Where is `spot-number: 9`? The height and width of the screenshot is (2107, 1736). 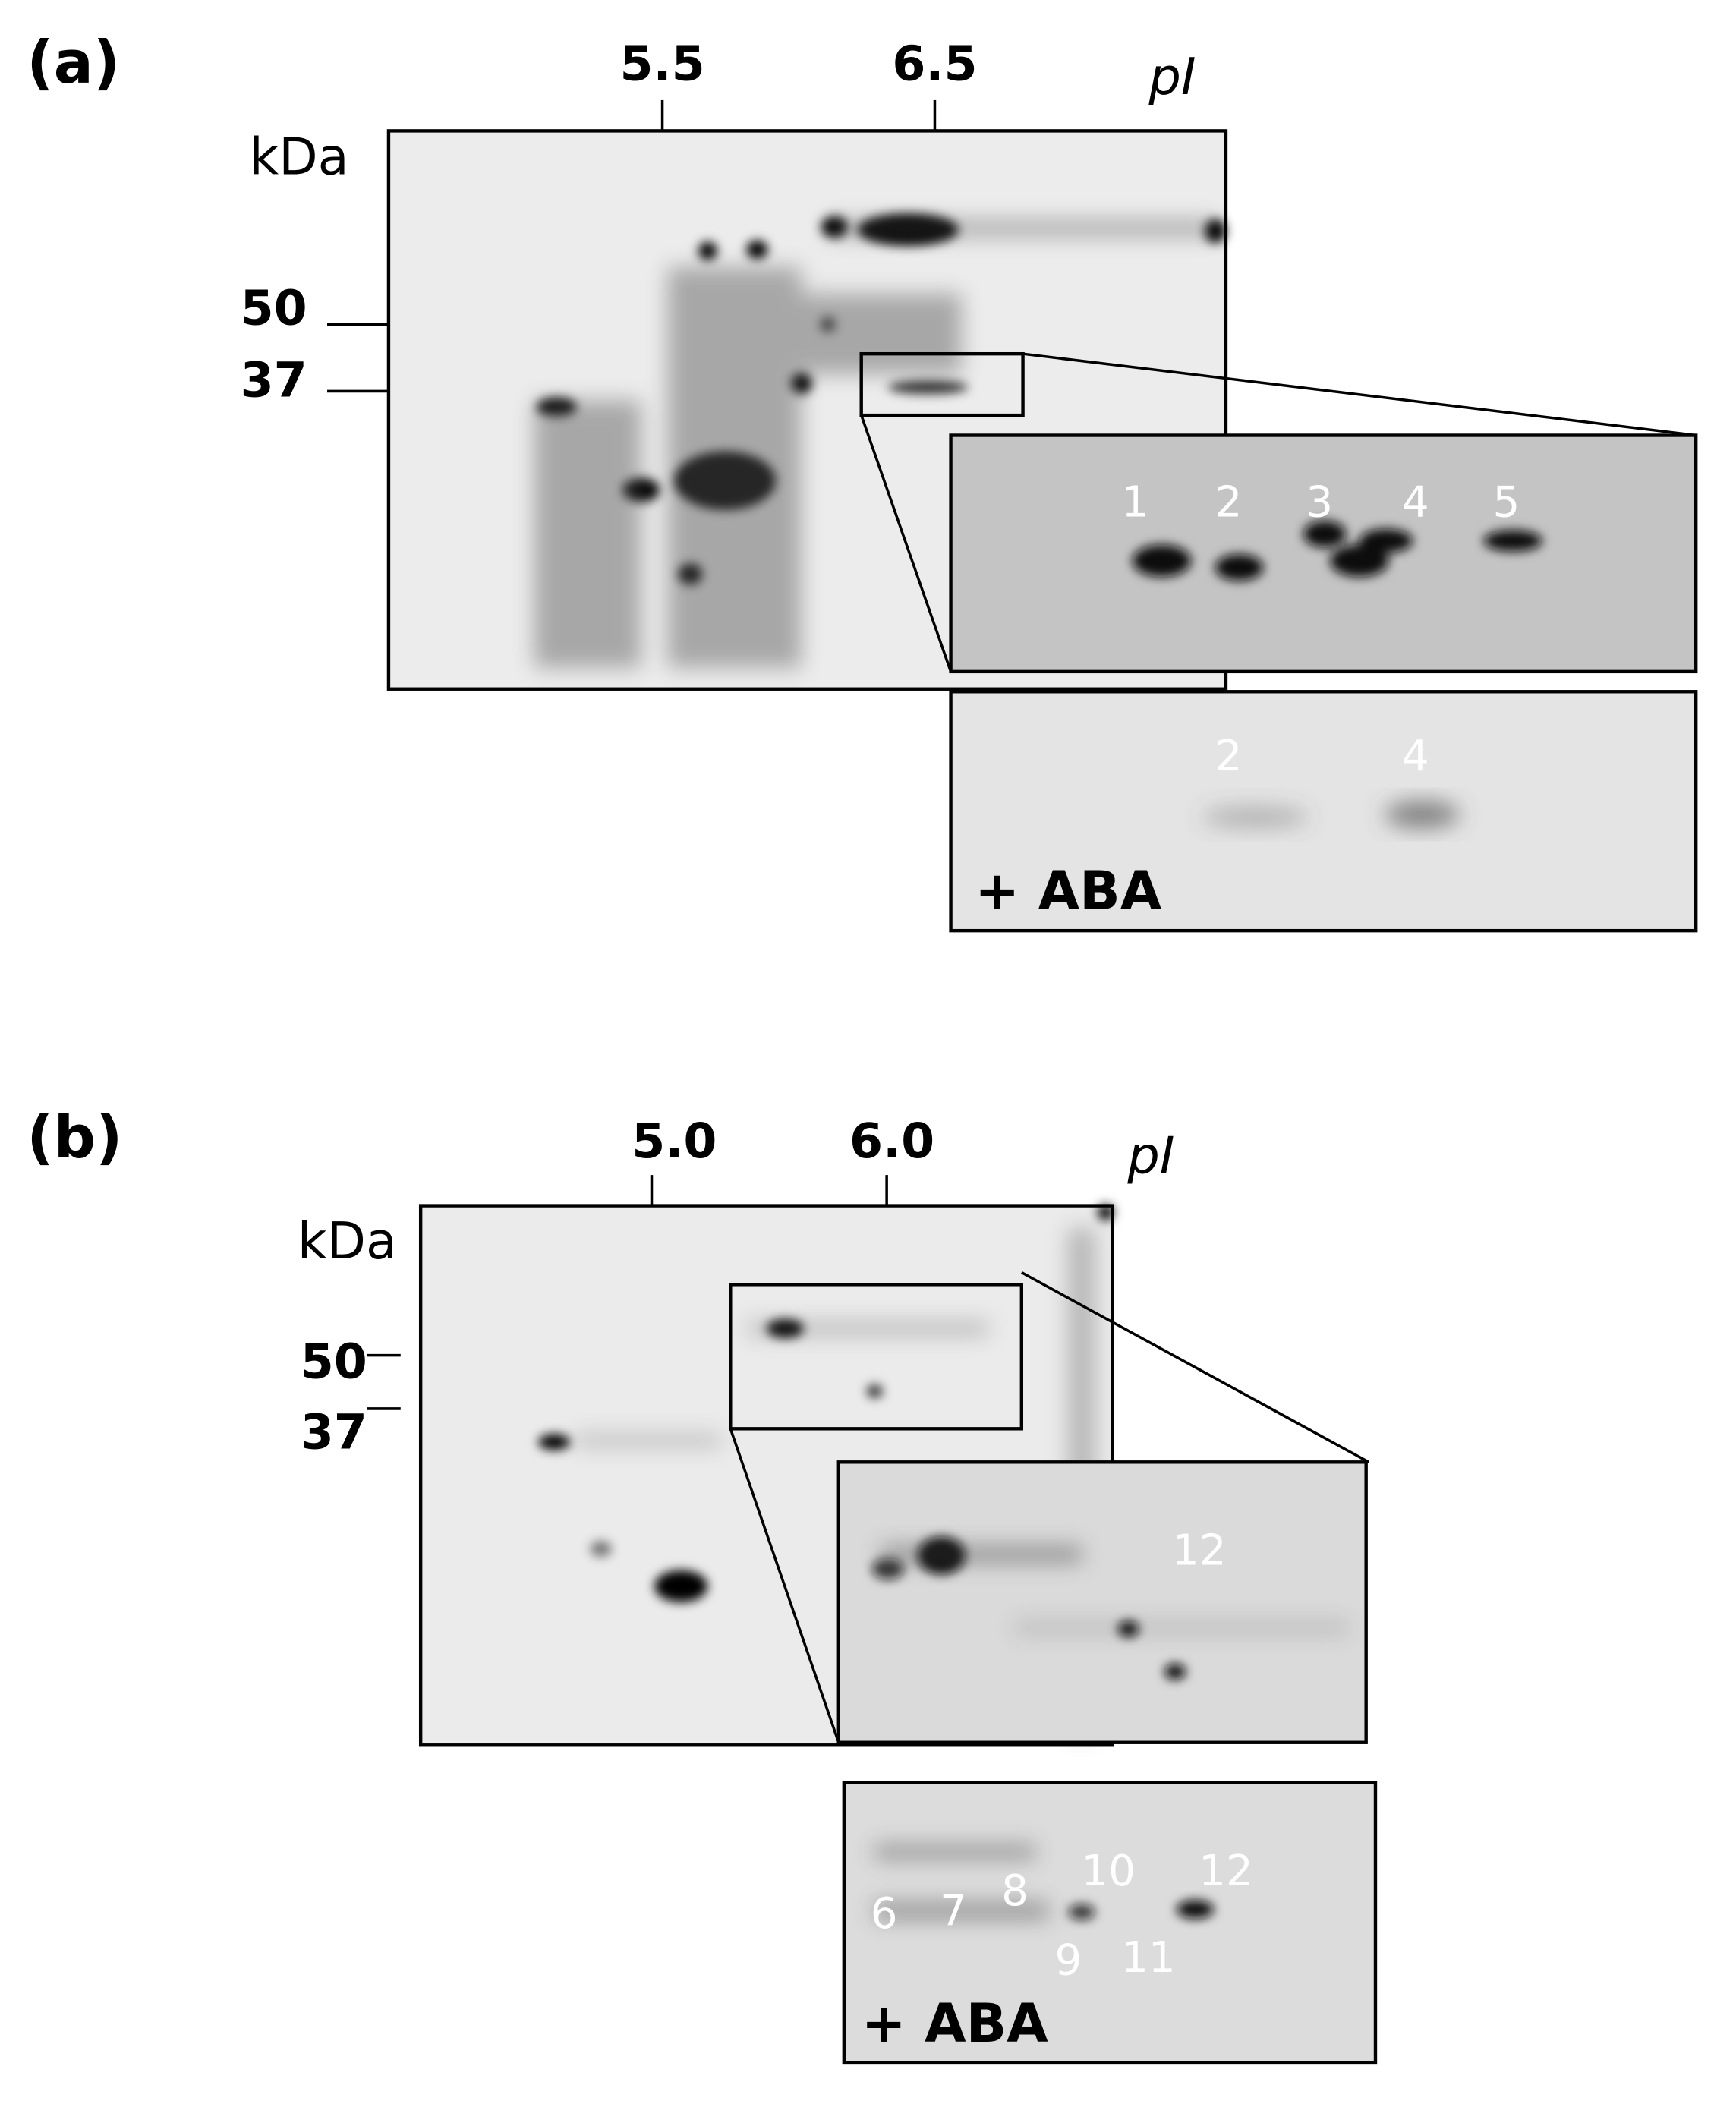 spot-number: 9 is located at coordinates (1068, 1961).